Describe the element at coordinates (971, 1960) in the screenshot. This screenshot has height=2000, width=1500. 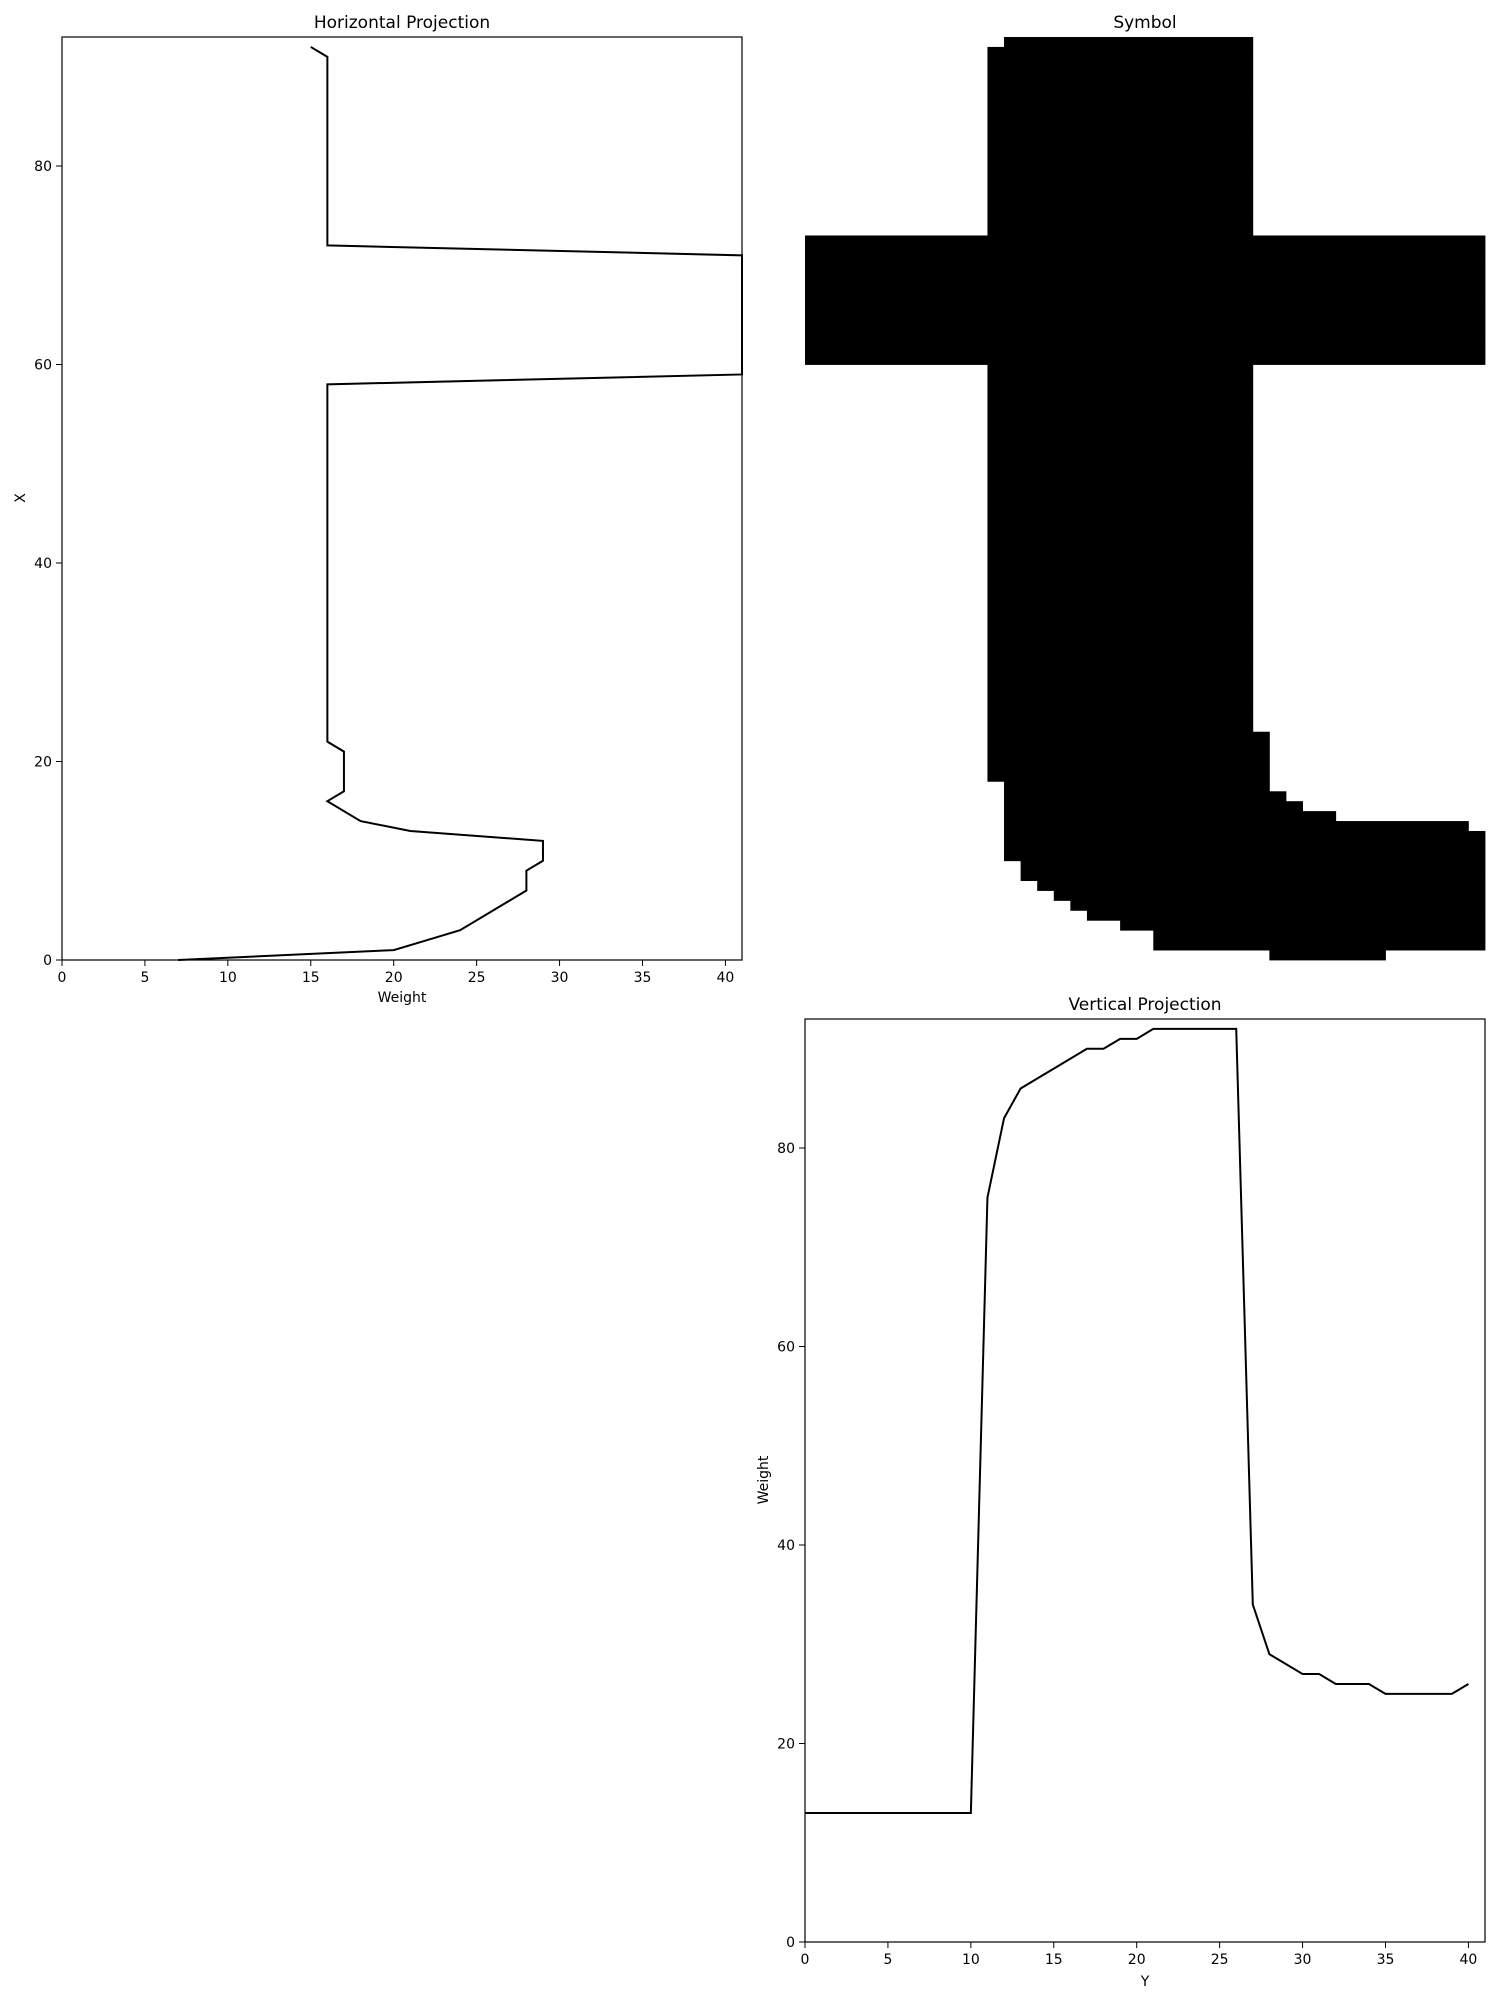
I see `vertical-projection-xtick-label: 10` at that location.